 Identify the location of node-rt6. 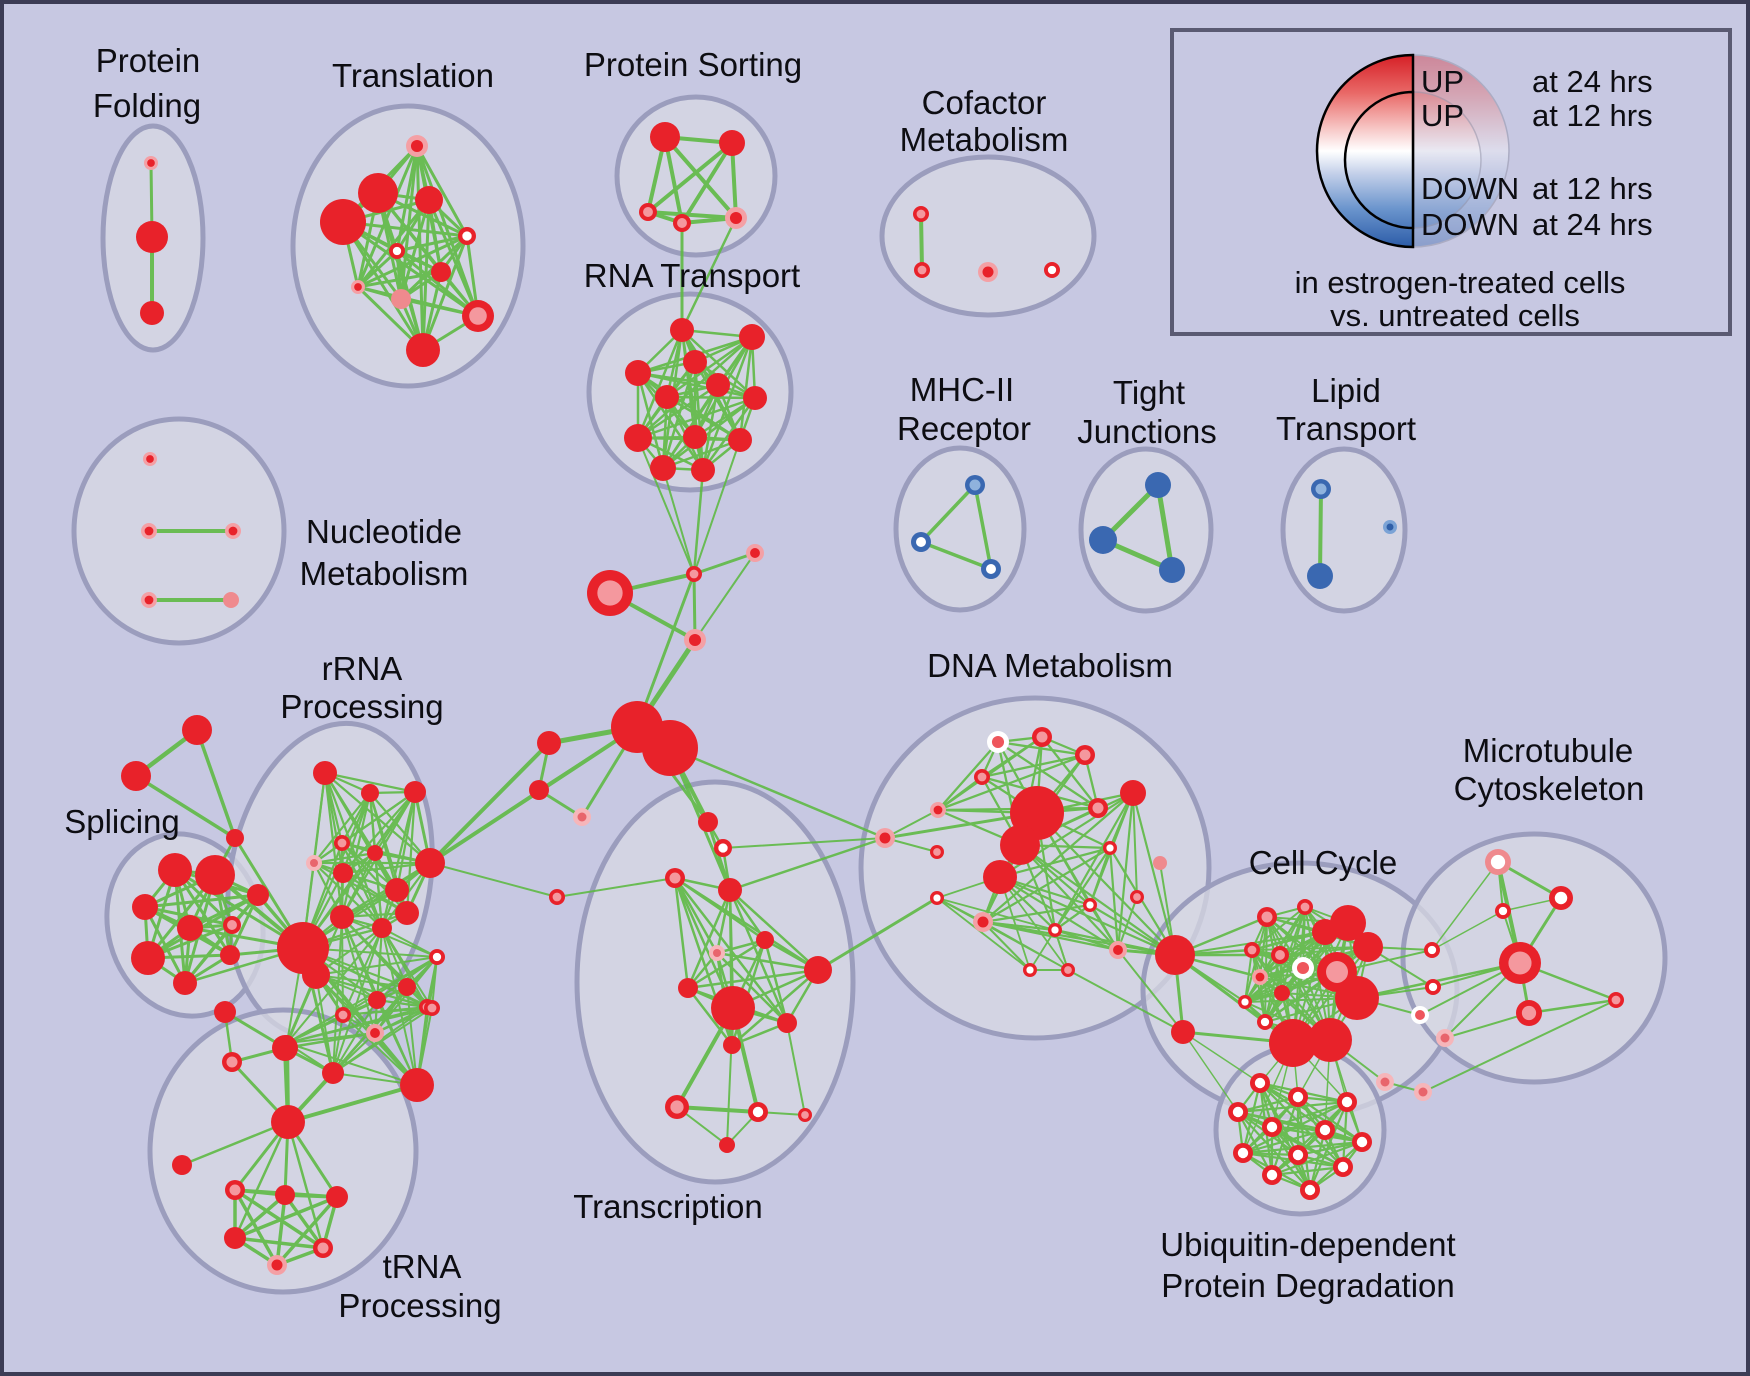
(667, 397).